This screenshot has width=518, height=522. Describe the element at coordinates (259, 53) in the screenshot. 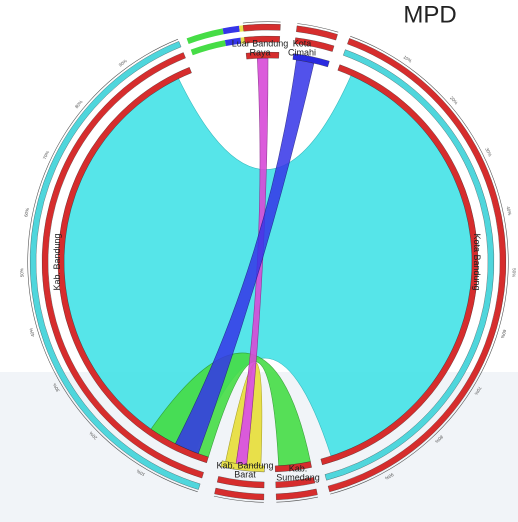

I see `node-label-line: Raya` at that location.